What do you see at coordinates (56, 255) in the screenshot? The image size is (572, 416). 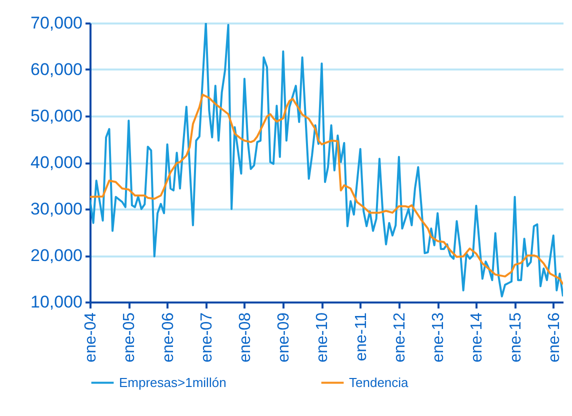 I see `y-tick-label: 20,000` at bounding box center [56, 255].